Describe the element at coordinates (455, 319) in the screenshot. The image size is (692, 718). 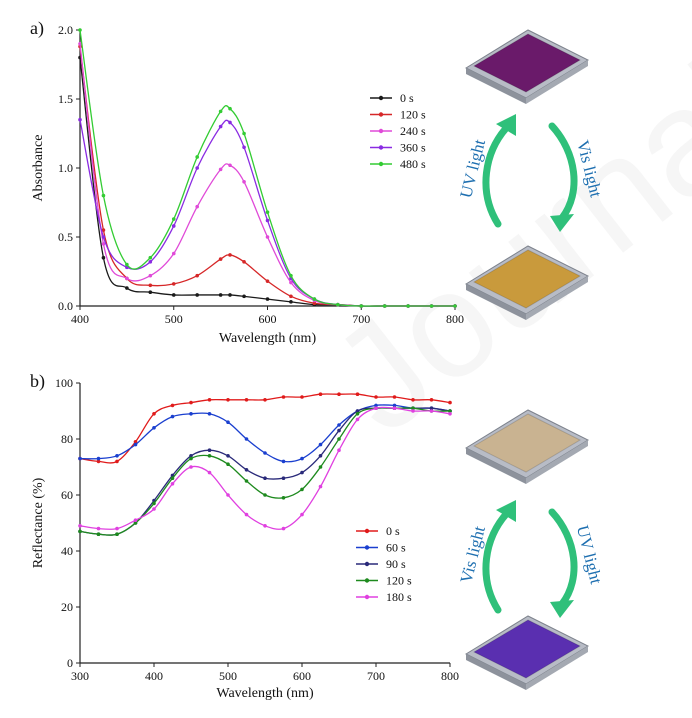
I see `x-tick-label: 800` at that location.